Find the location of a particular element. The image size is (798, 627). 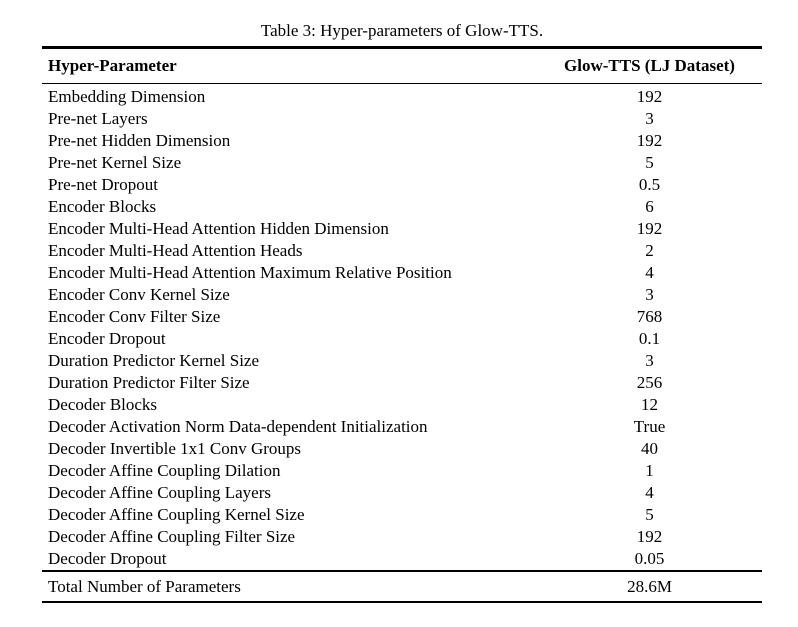

param-value: 0.1 is located at coordinates (649, 338).